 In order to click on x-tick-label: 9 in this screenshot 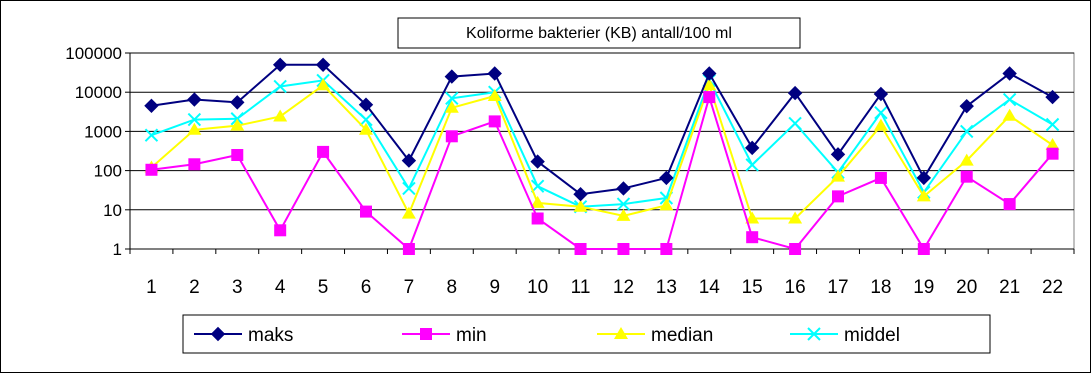, I will do `click(494, 287)`.